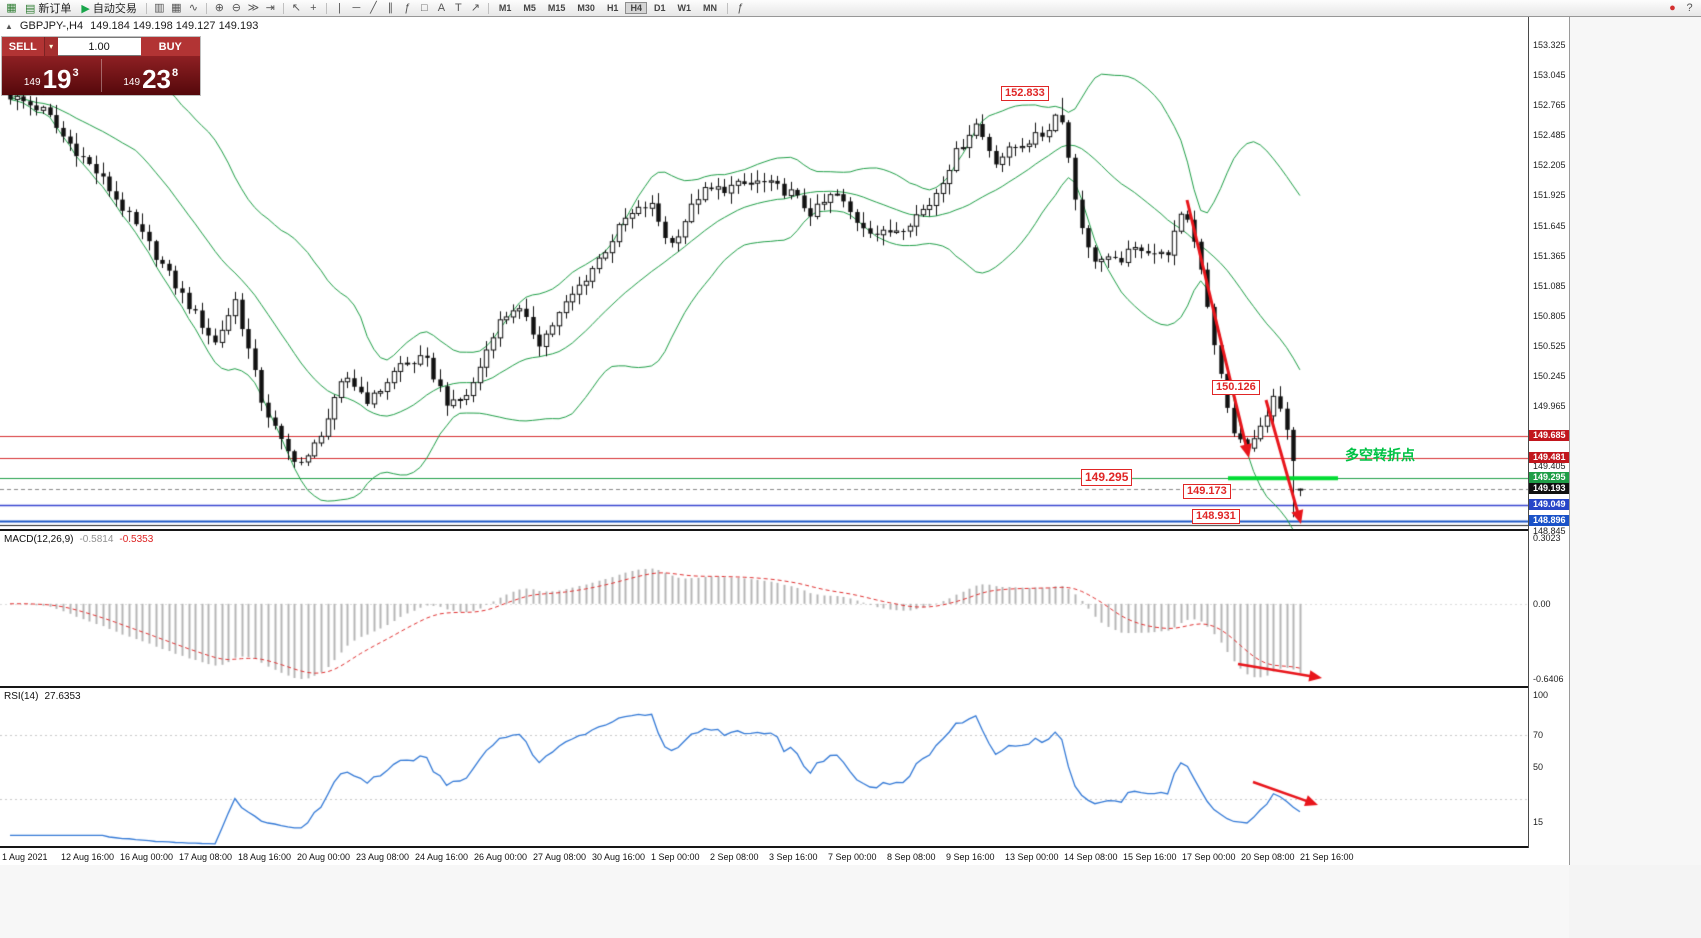 The width and height of the screenshot is (1701, 938). What do you see at coordinates (619, 857) in the screenshot?
I see `time-axis-label: 30 Aug 16:00` at bounding box center [619, 857].